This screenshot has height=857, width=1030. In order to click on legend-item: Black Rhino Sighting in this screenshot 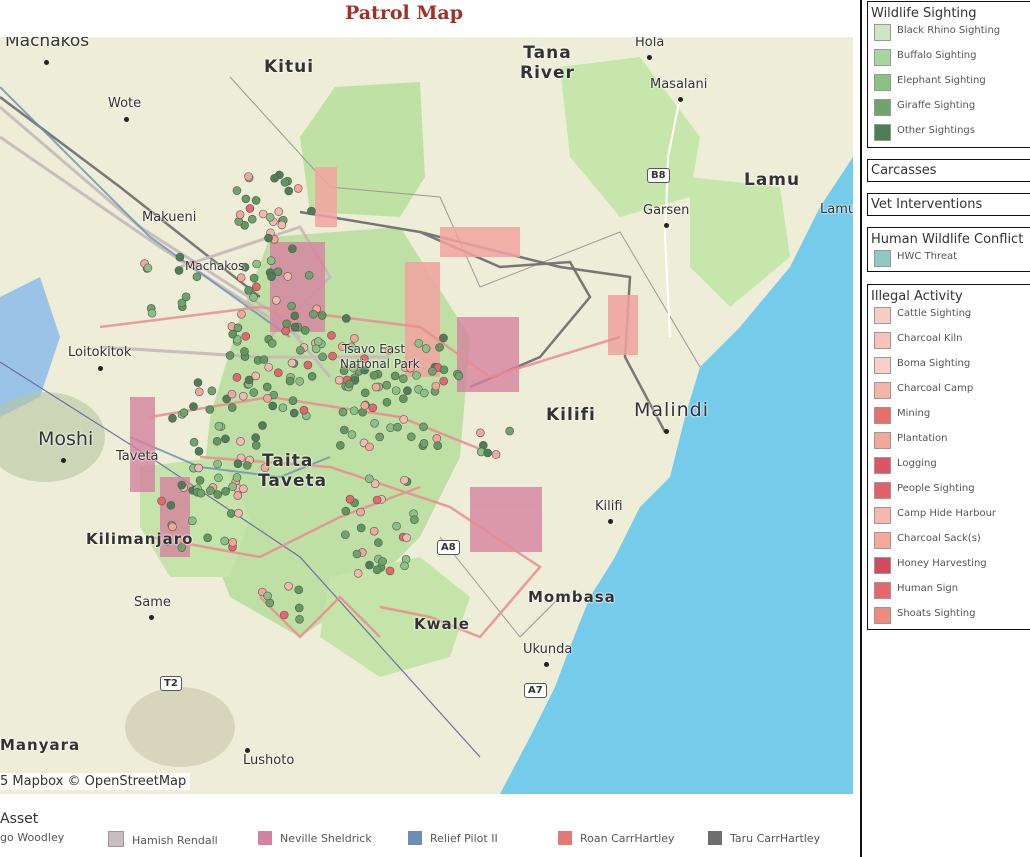, I will do `click(949, 35)`.